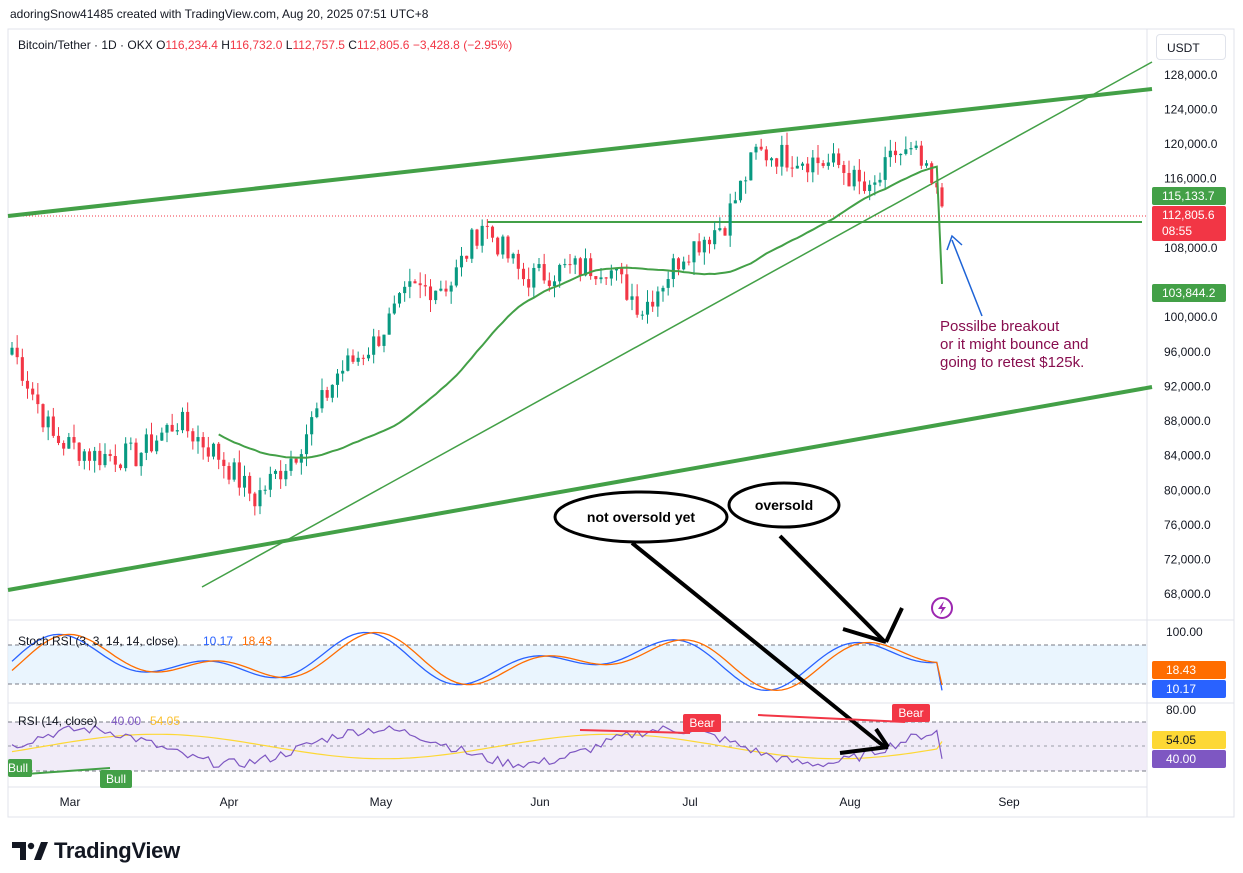 The image size is (1243, 873). Describe the element at coordinates (1189, 759) in the screenshot. I see `rsi-badge` at that location.